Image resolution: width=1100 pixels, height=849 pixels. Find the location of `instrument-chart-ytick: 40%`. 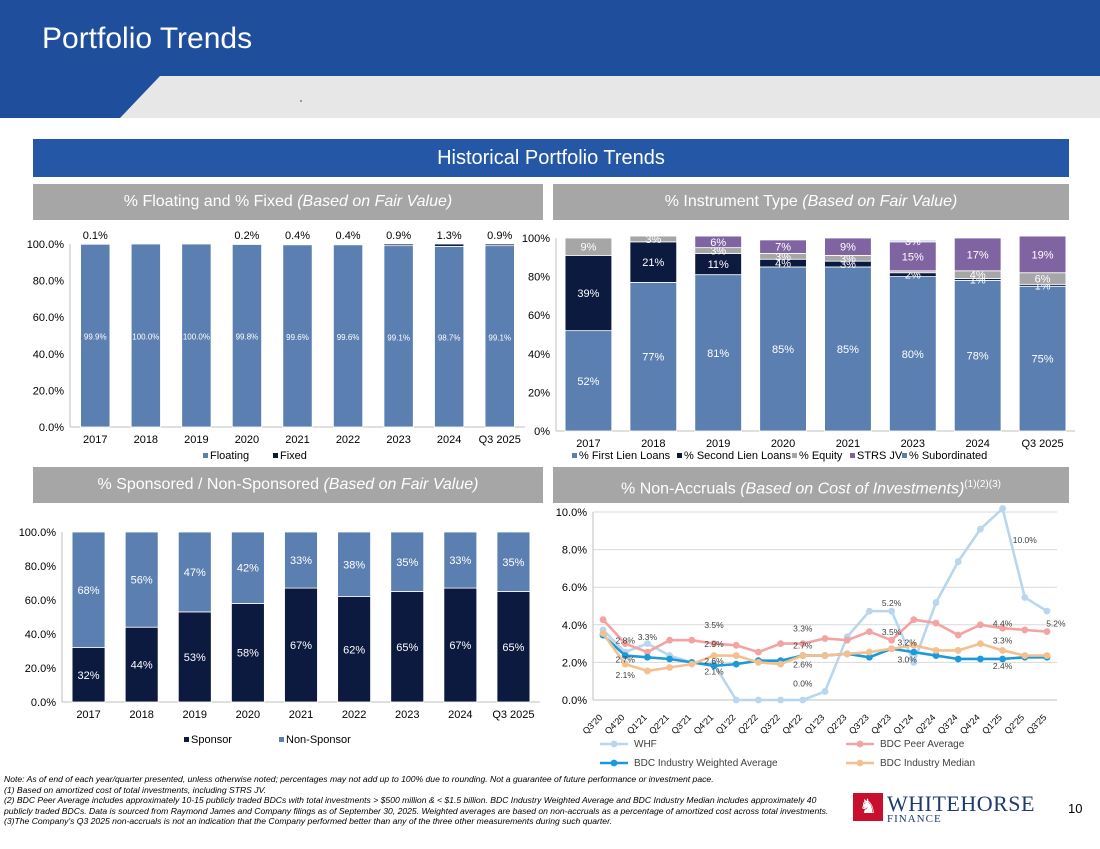

instrument-chart-ytick: 40% is located at coordinates (539, 355).